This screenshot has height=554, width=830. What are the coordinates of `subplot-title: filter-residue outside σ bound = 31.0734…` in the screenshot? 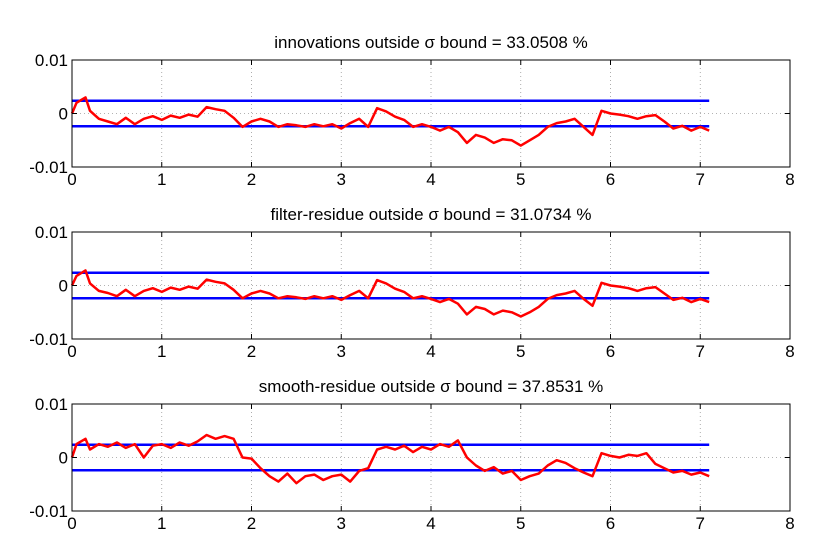 It's located at (431, 214).